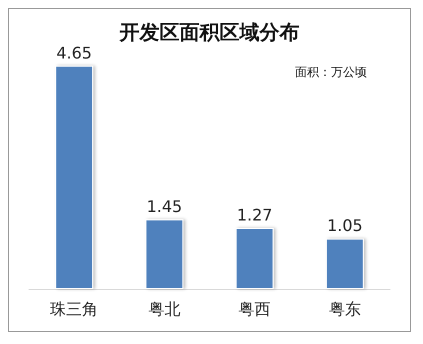  What do you see at coordinates (254, 215) in the screenshot?
I see `data-label: 1.27` at bounding box center [254, 215].